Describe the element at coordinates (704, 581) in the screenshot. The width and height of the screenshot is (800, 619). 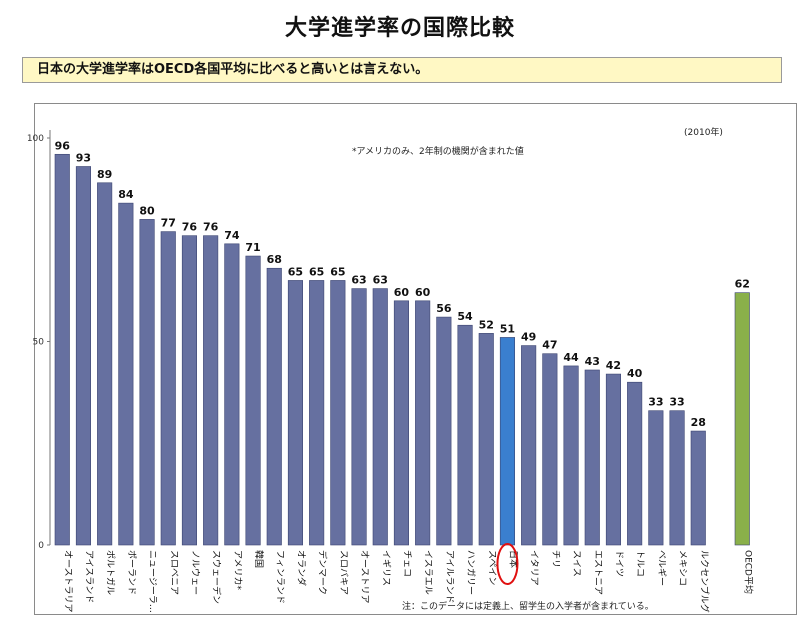
I see `category-label: ルクセンブルグ` at that location.